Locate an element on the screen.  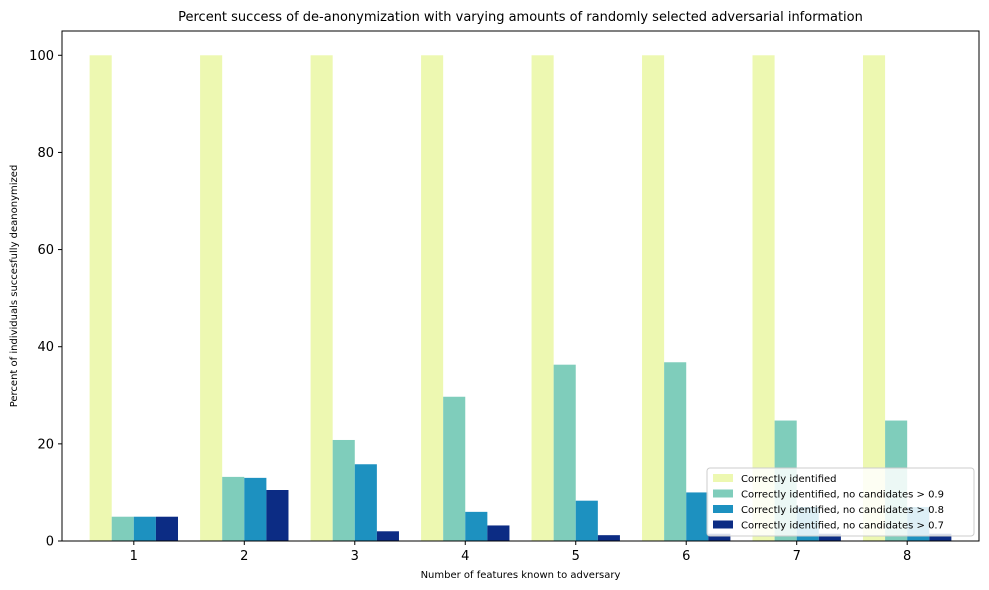
x-axis: 1 2 3 4 5 6 7 8 is located at coordinates (520, 552).